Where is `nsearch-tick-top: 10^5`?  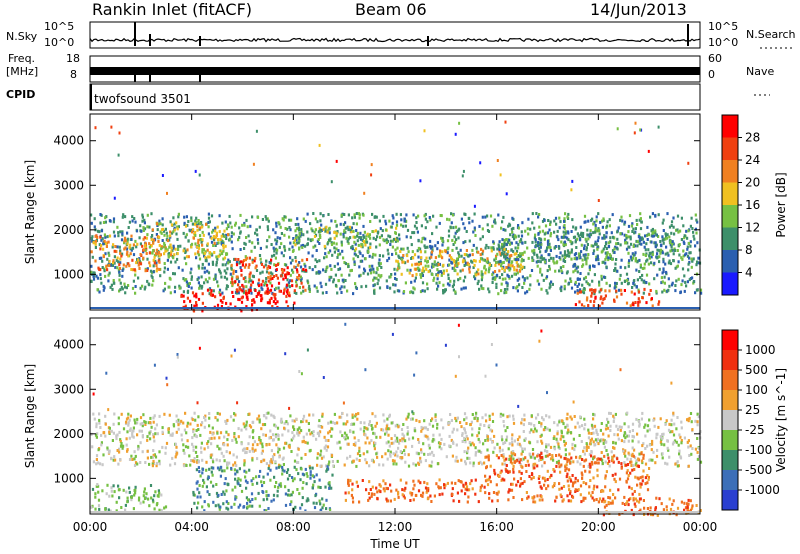 nsearch-tick-top: 10^5 is located at coordinates (723, 26).